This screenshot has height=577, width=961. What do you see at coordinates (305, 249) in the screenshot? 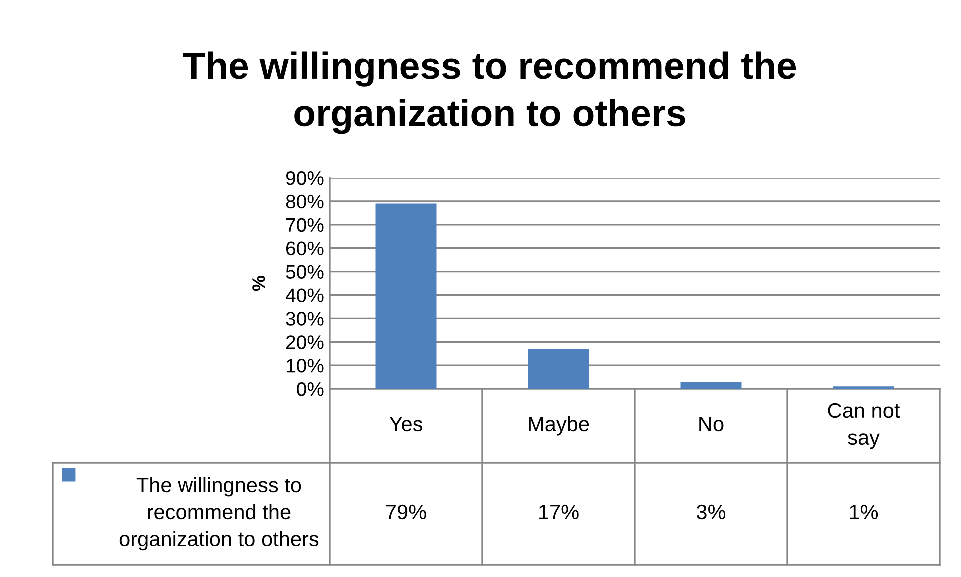
I see `y-tick-label: 60%` at bounding box center [305, 249].